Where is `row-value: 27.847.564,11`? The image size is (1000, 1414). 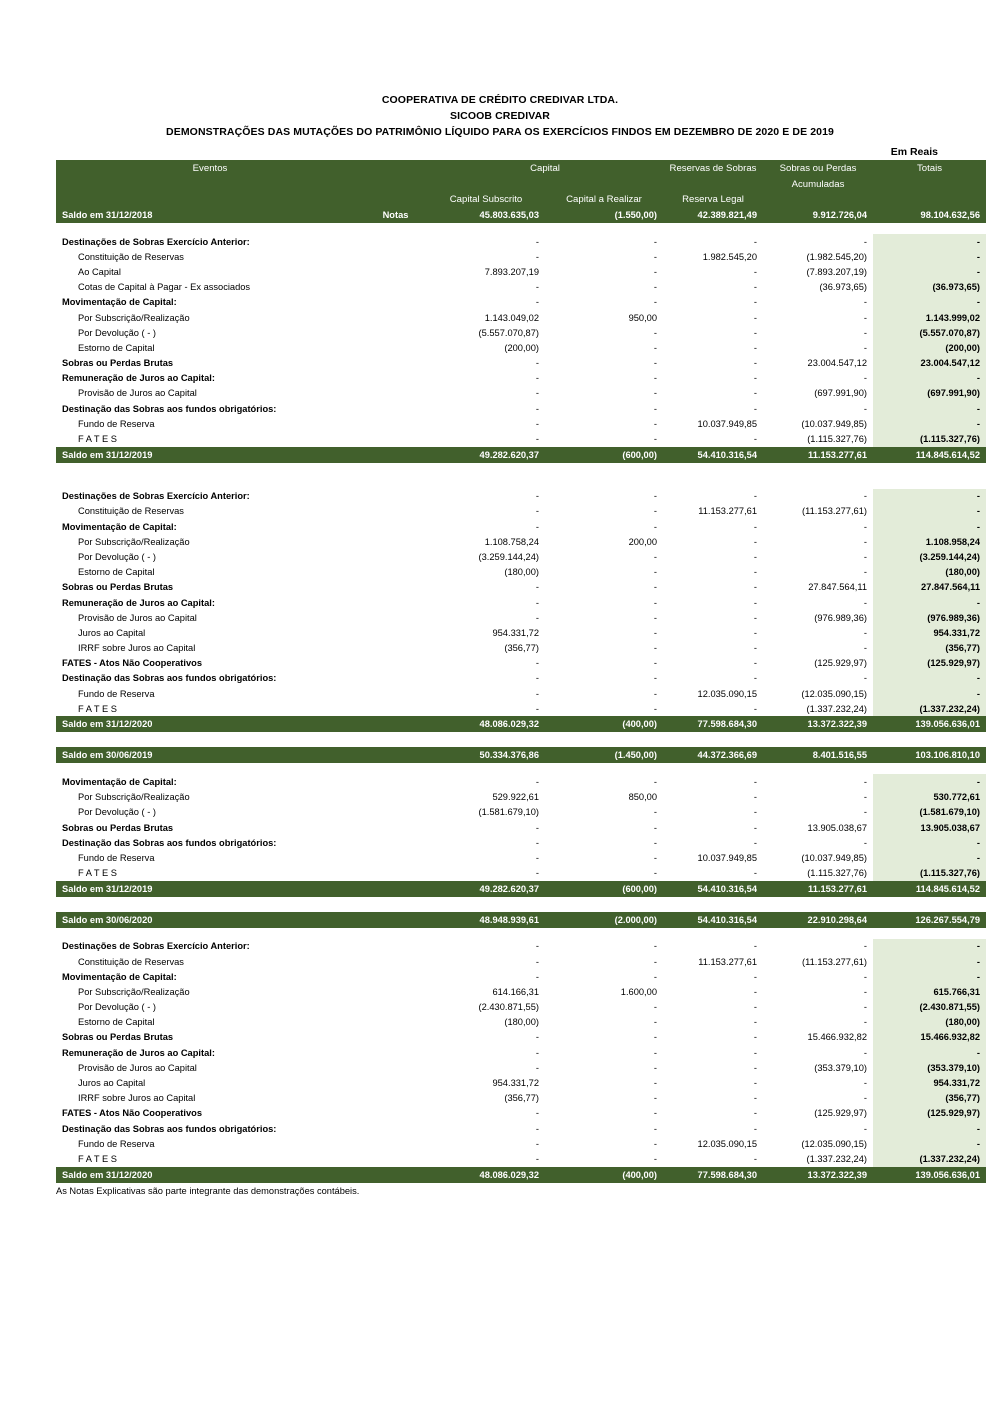
row-value: 27.847.564,11 is located at coordinates (837, 587).